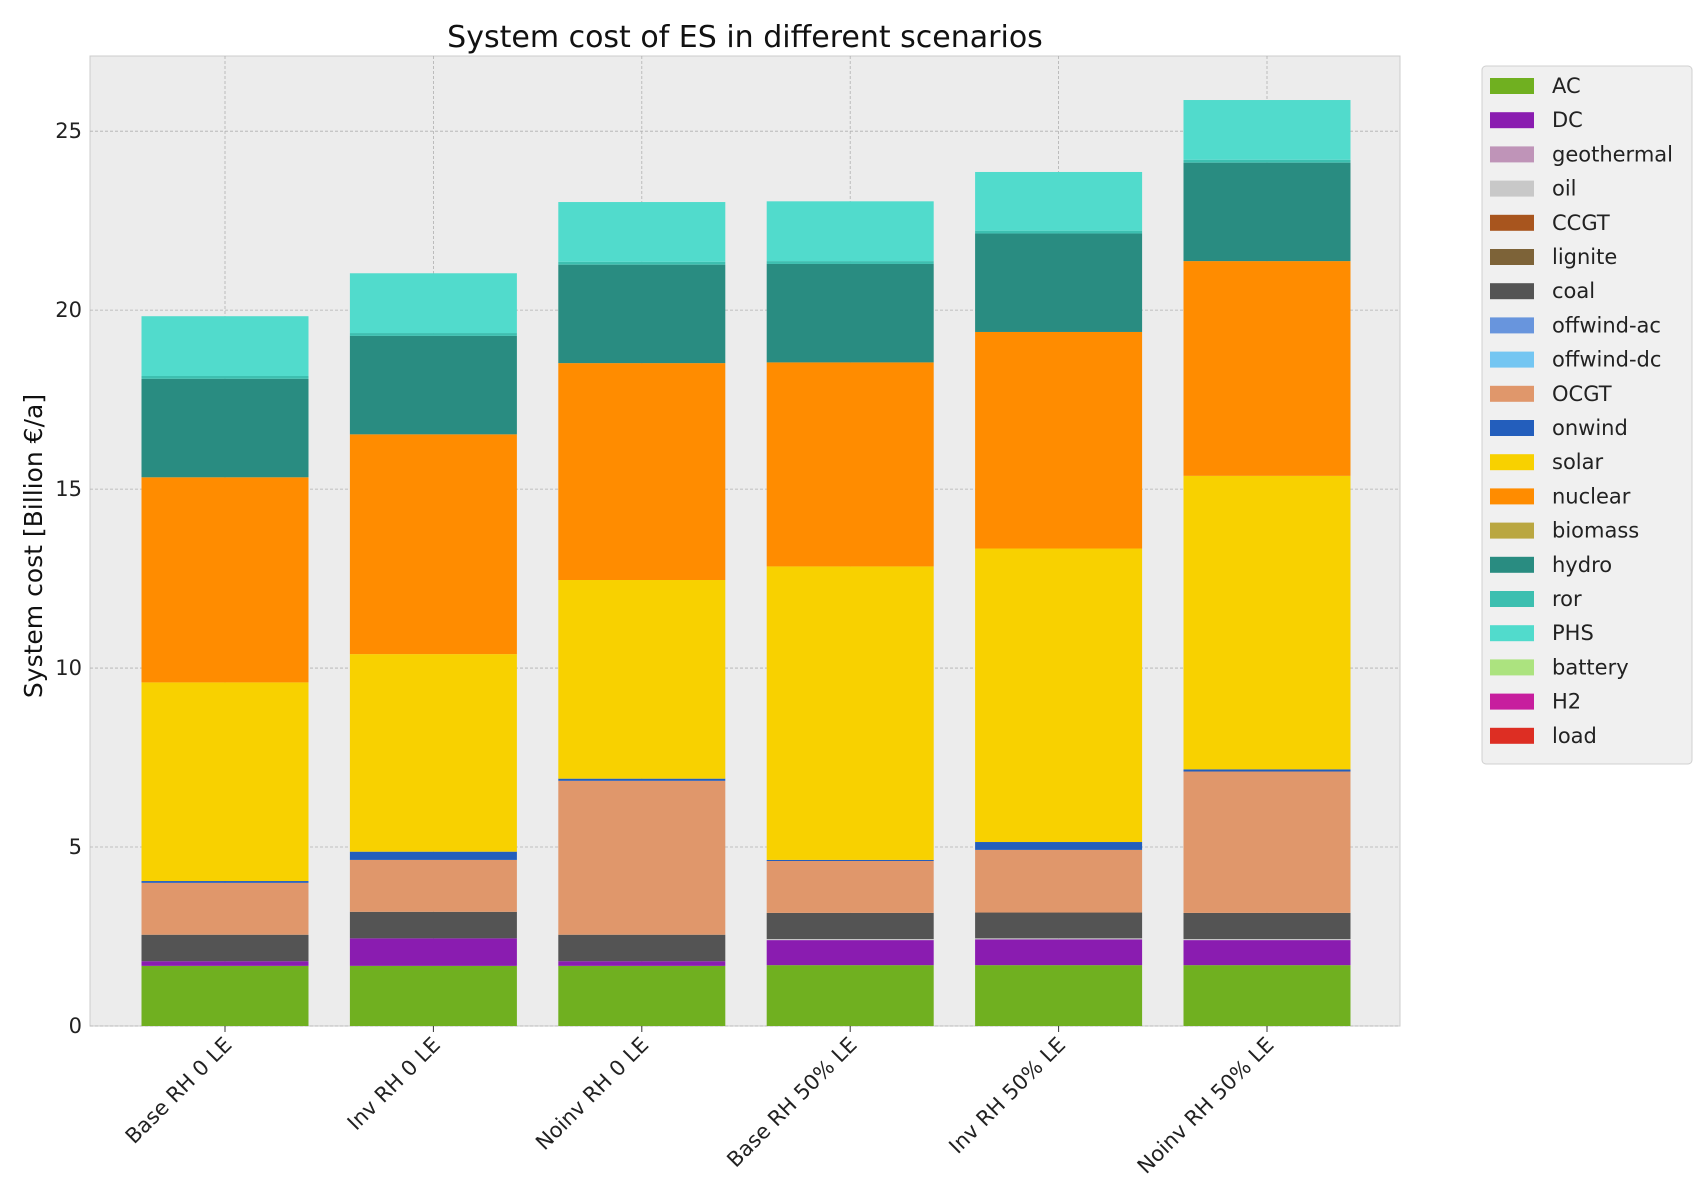 This screenshot has width=1700, height=1200. What do you see at coordinates (68, 131) in the screenshot?
I see `y-tick-label: 25` at bounding box center [68, 131].